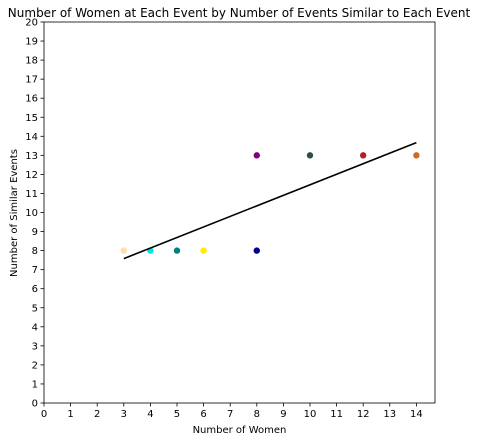 This screenshot has height=441, width=478. I want to click on x-tick-label: 11, so click(336, 414).